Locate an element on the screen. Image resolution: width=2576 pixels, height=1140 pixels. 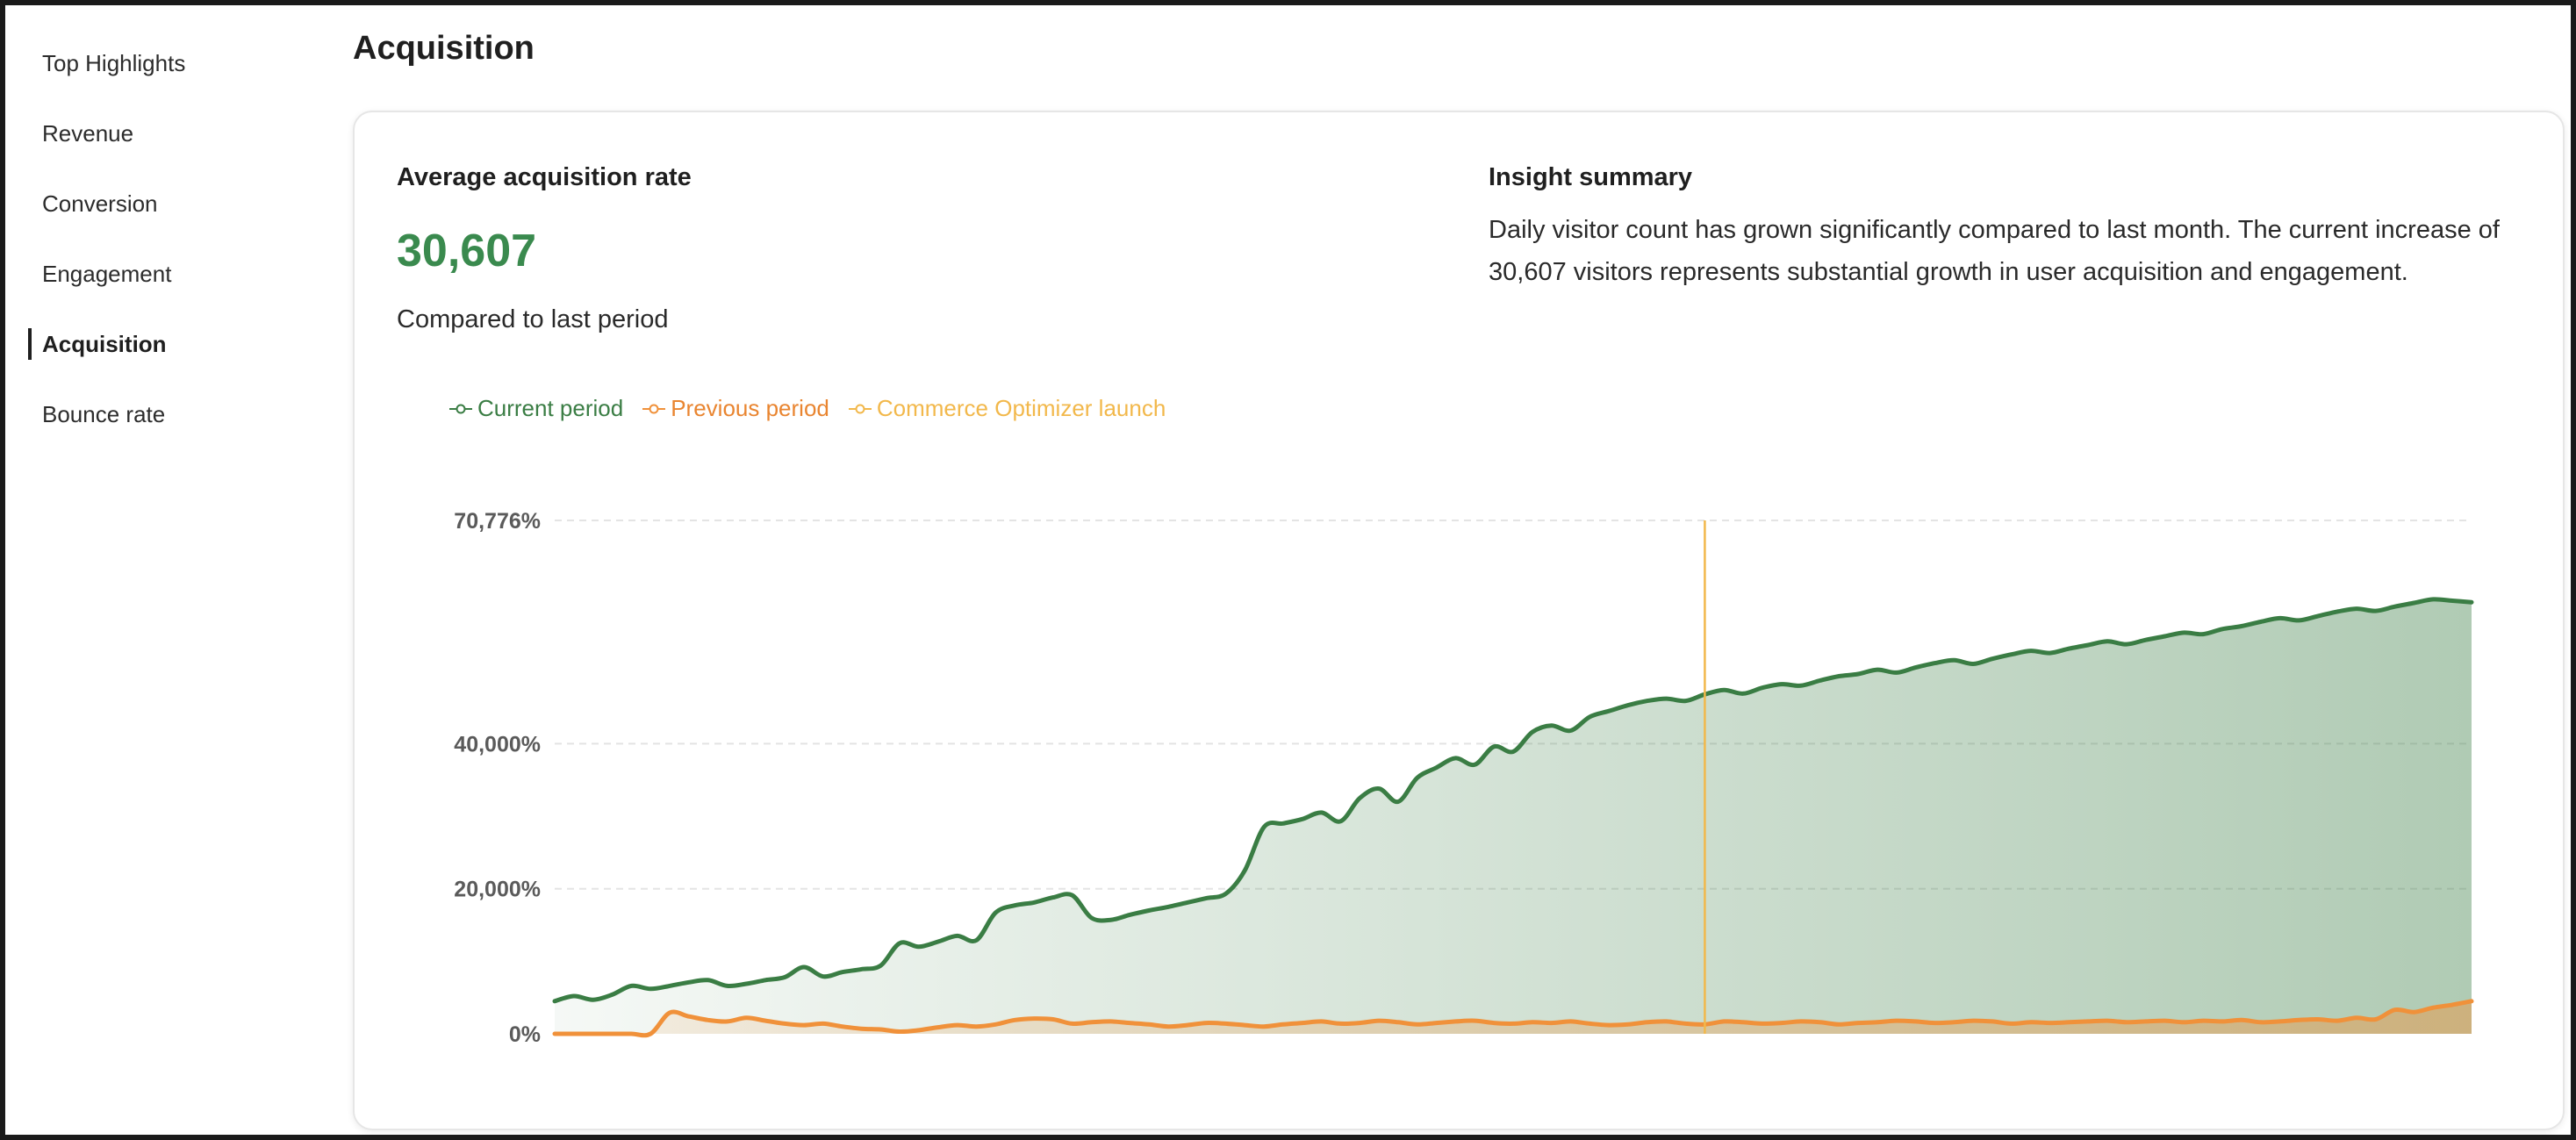
legend-label-previous: Previous period is located at coordinates (750, 408).